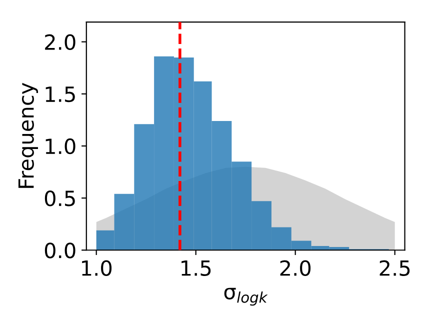 This screenshot has height=324, width=432. I want to click on x-tick-label: 1.5, so click(196, 268).